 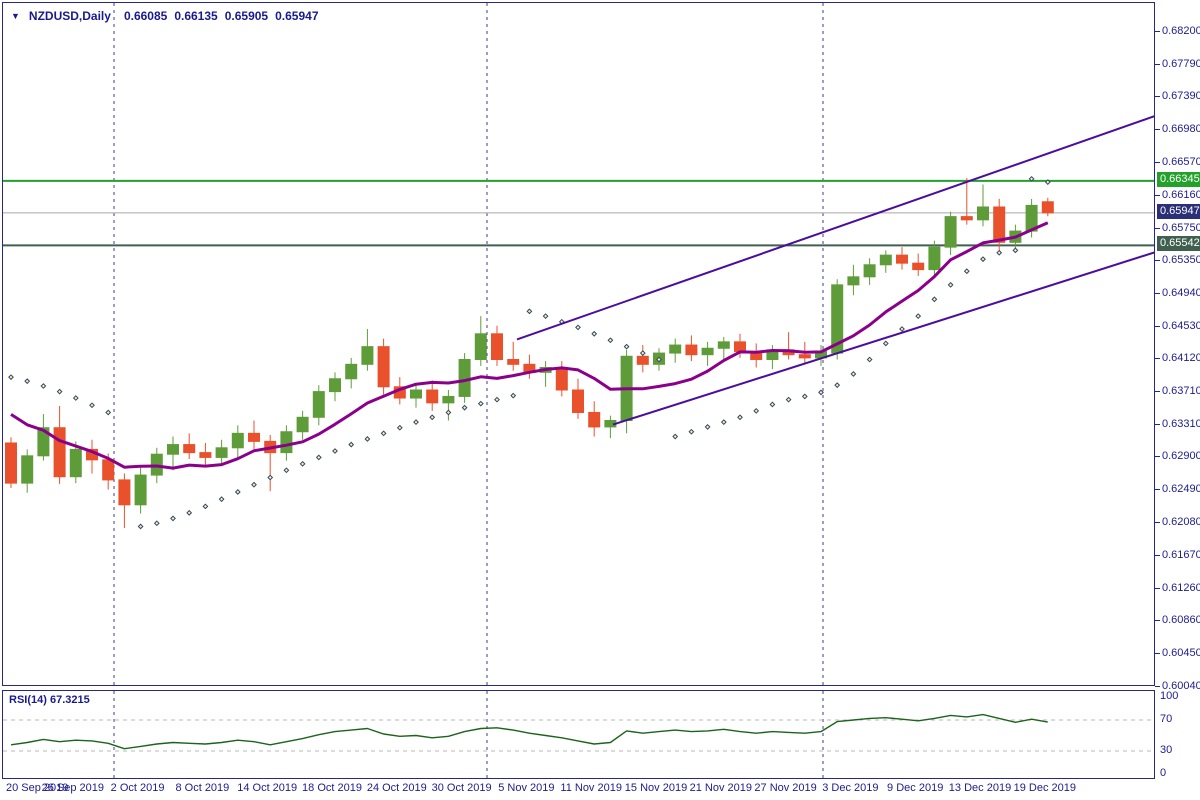 What do you see at coordinates (72, 788) in the screenshot?
I see `date-label: 26 Sep 2019` at bounding box center [72, 788].